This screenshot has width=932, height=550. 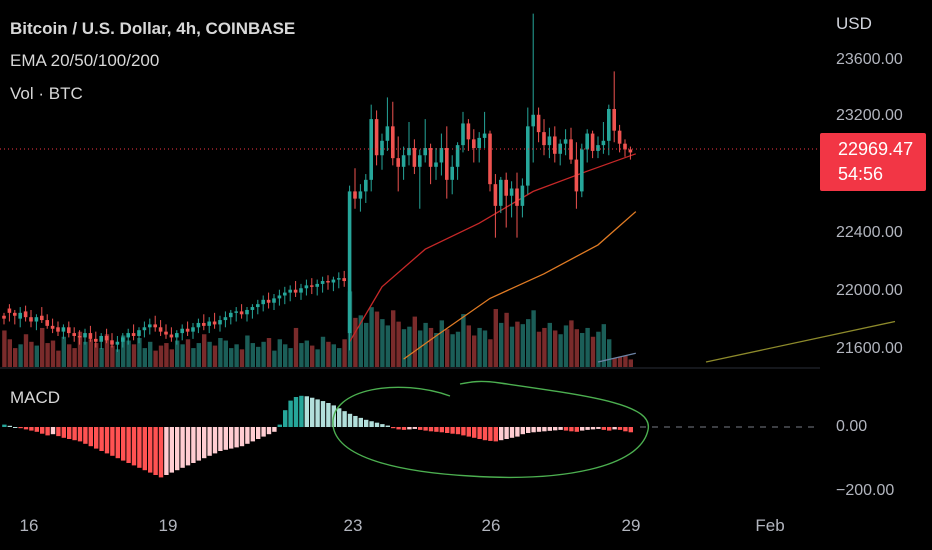 I want to click on time-tick: 19, so click(x=168, y=525).